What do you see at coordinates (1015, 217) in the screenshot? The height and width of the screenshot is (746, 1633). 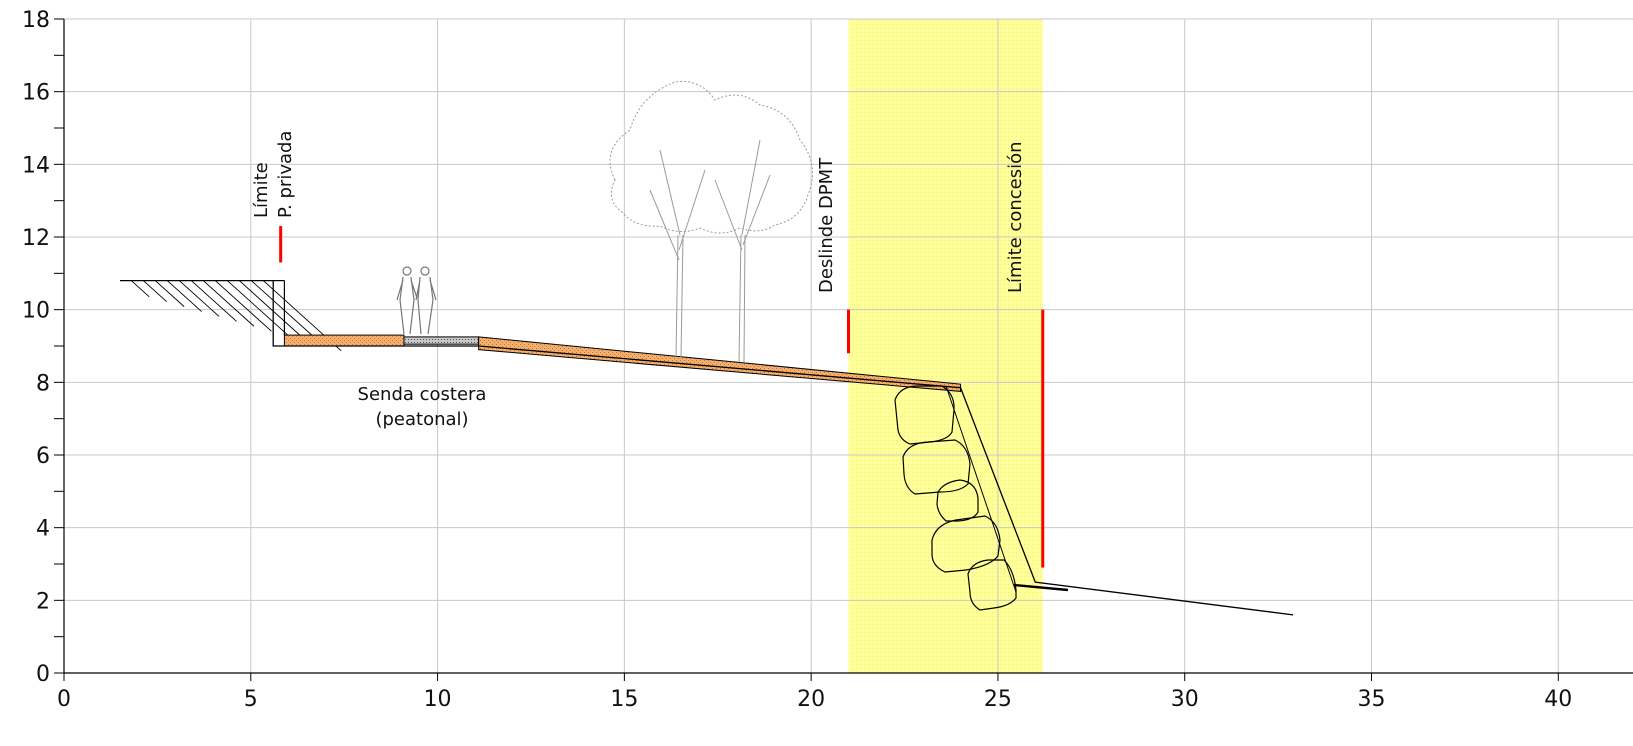 I see `label-limite-concesion: Límite concesión` at bounding box center [1015, 217].